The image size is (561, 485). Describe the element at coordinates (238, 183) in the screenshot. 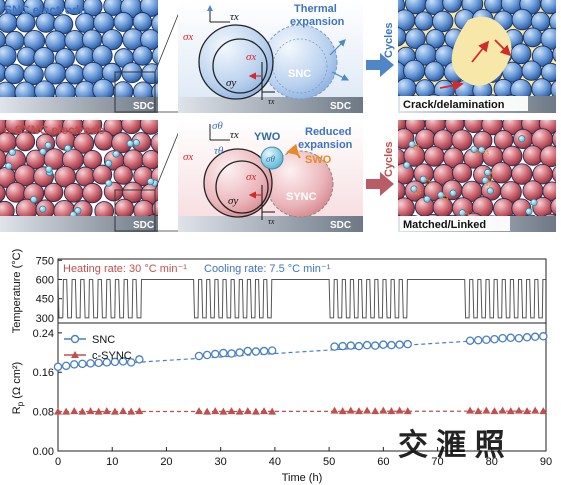

I see `sync-particle-left` at that location.